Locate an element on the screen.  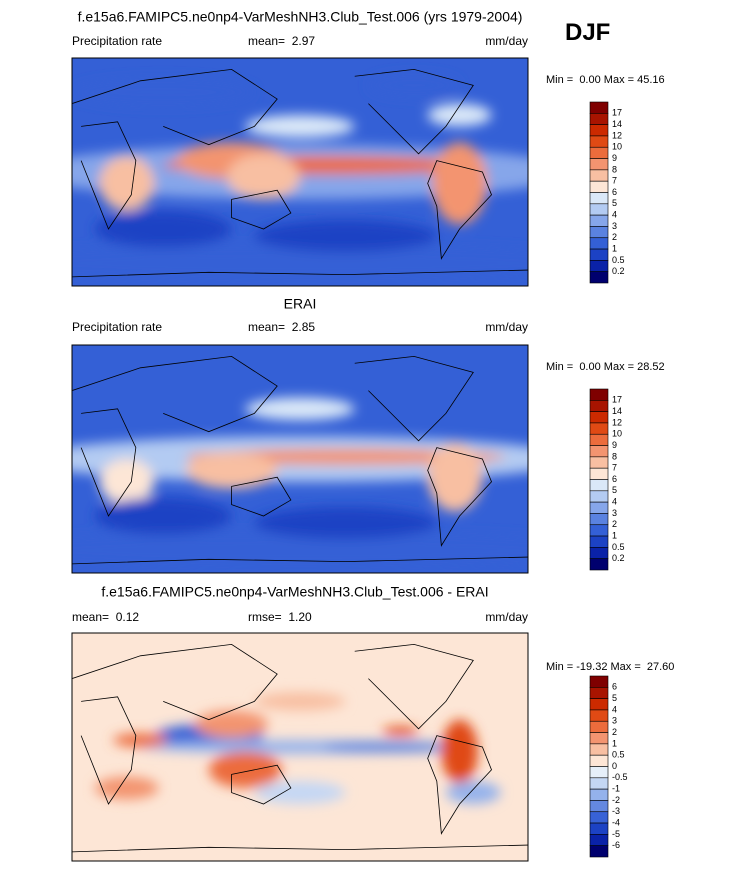
colorbar-label: 2 is located at coordinates (614, 524).